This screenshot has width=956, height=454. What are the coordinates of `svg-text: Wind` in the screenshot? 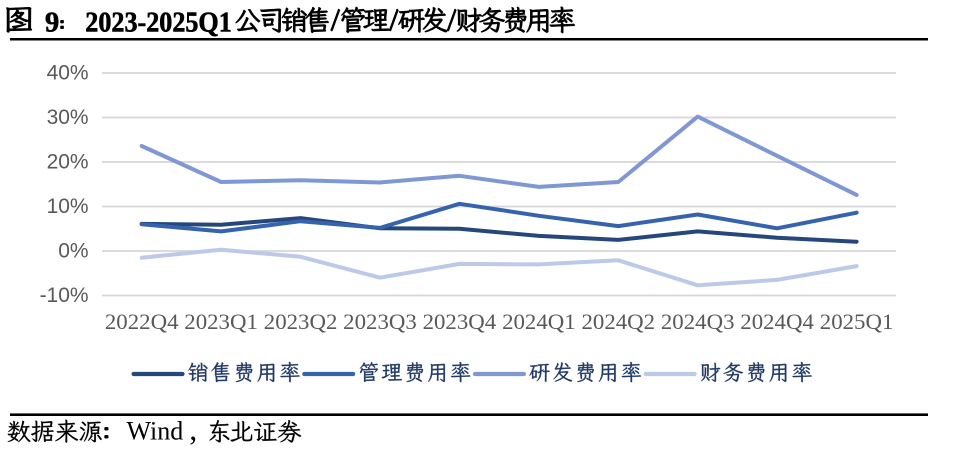 It's located at (155, 430).